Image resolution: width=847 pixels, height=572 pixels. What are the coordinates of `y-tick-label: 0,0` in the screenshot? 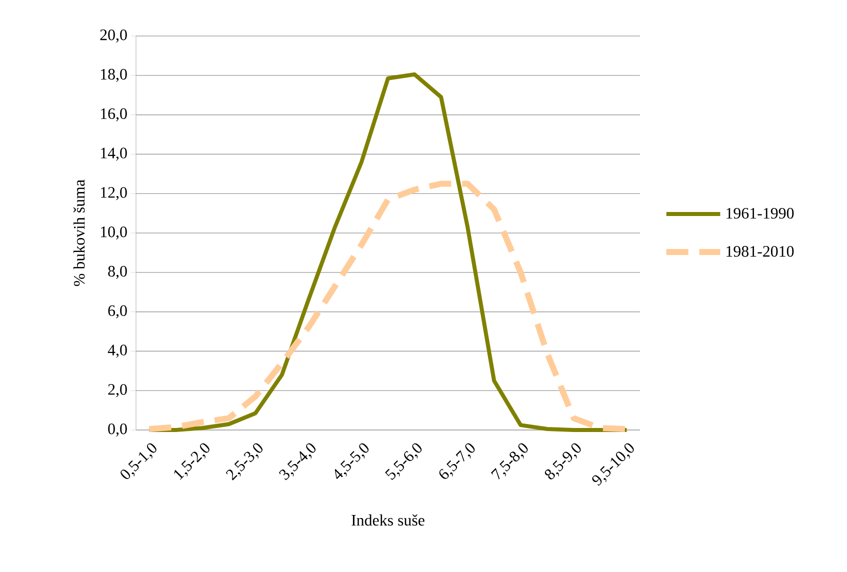 It's located at (117, 430).